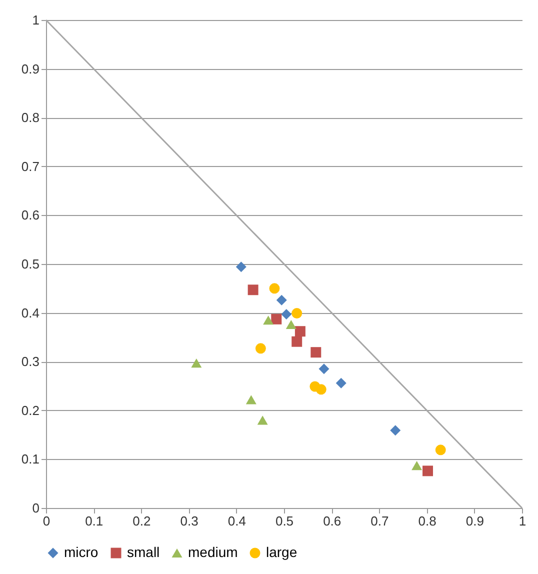  I want to click on x-tick-label: 0, so click(46, 521).